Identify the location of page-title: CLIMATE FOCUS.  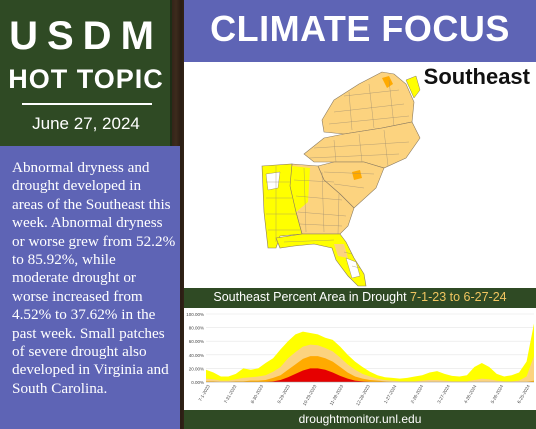
(360, 28).